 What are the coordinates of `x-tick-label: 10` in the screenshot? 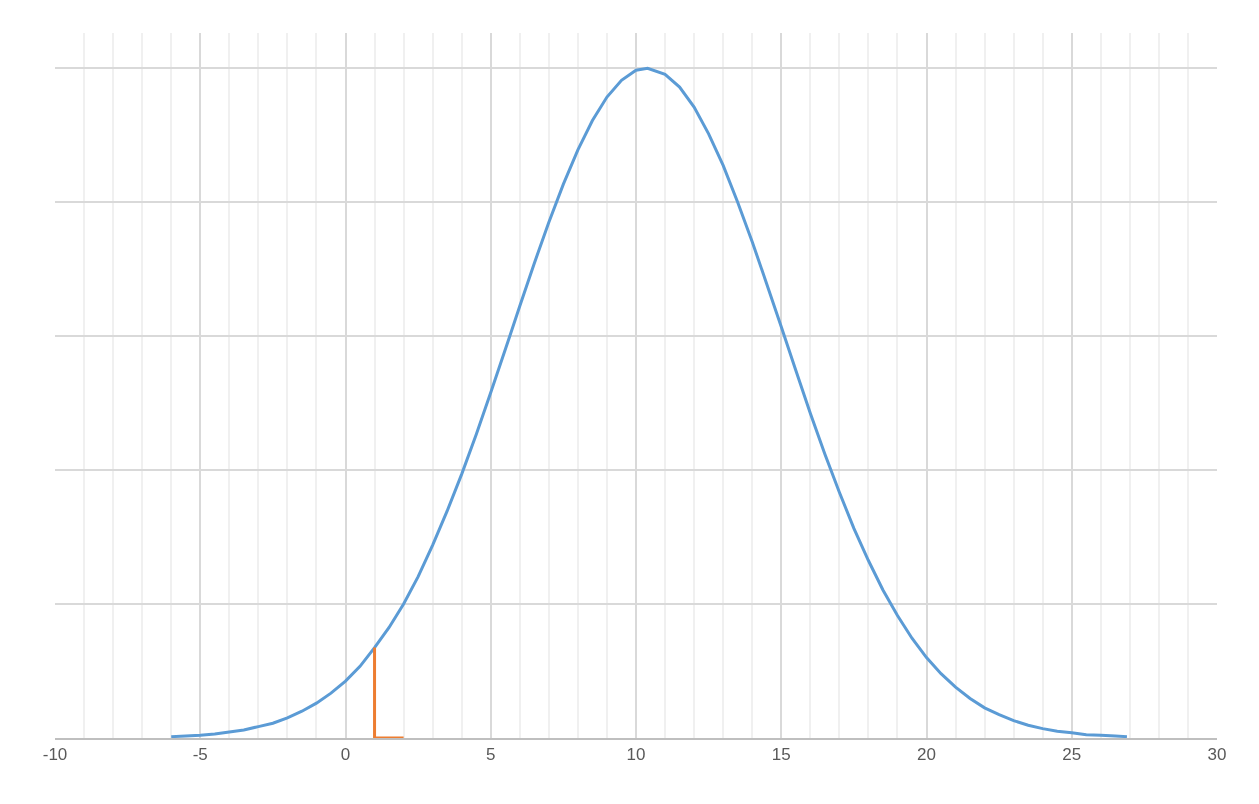 It's located at (636, 755).